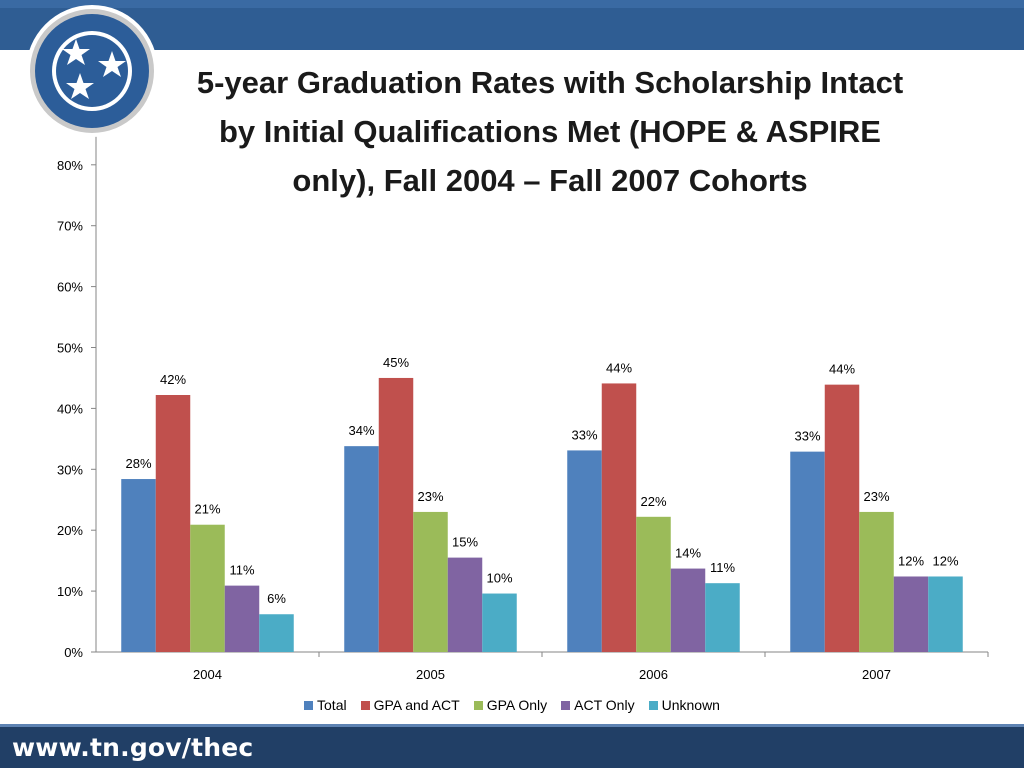  Describe the element at coordinates (70, 287) in the screenshot. I see `y-tick-label: 60%` at that location.